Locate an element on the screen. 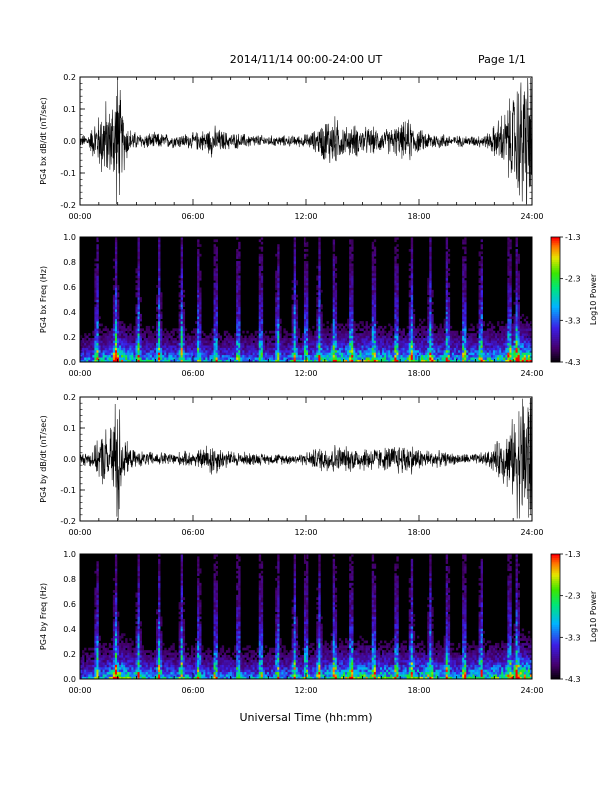 This screenshot has width=612, height=792. panel-3-ytick-label: 0.2 is located at coordinates (69, 397).